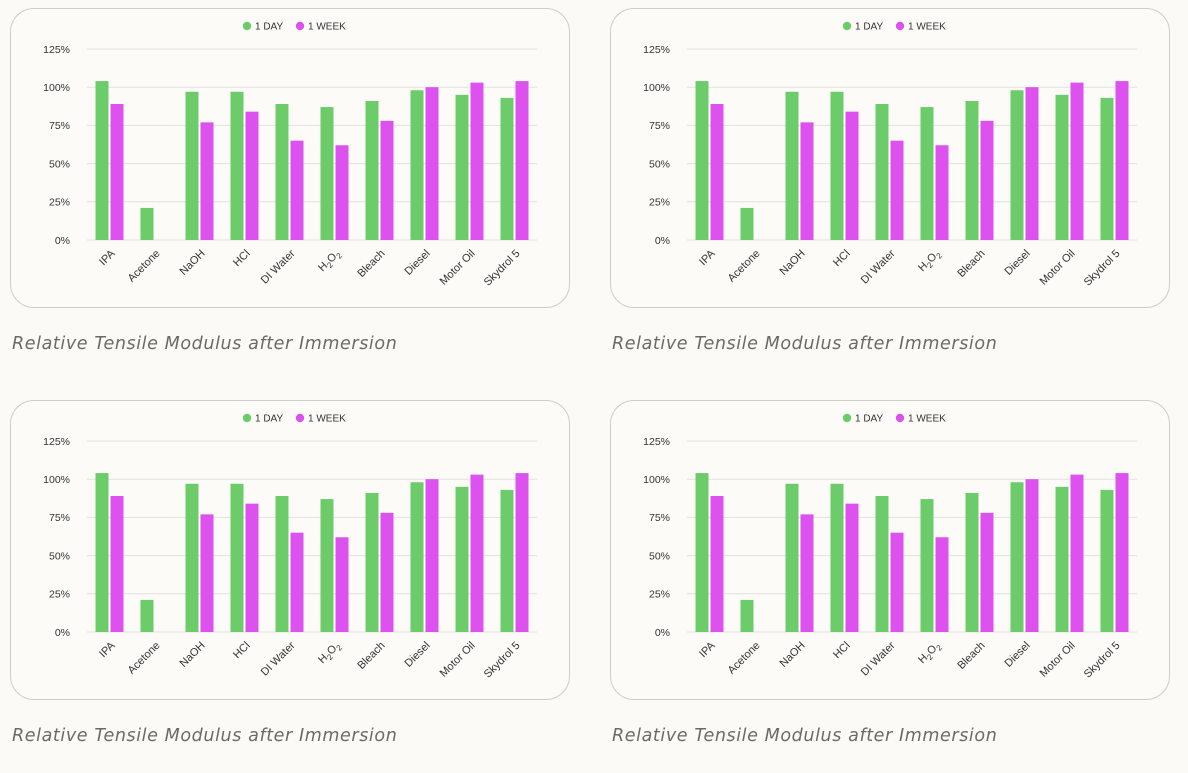  What do you see at coordinates (852, 567) in the screenshot?
I see `bar-1-week-hcl` at bounding box center [852, 567].